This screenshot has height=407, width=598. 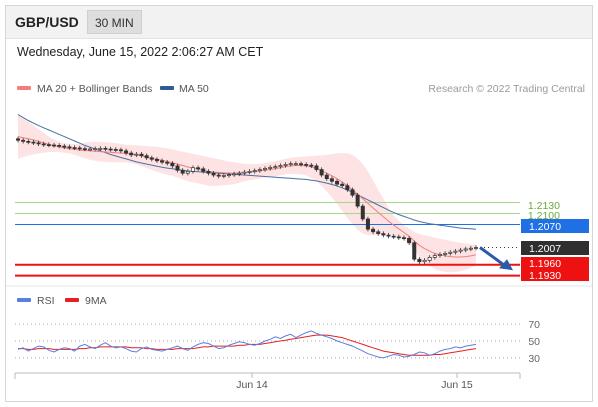 What do you see at coordinates (24, 300) in the screenshot?
I see `rsi-legend-swatch` at bounding box center [24, 300].